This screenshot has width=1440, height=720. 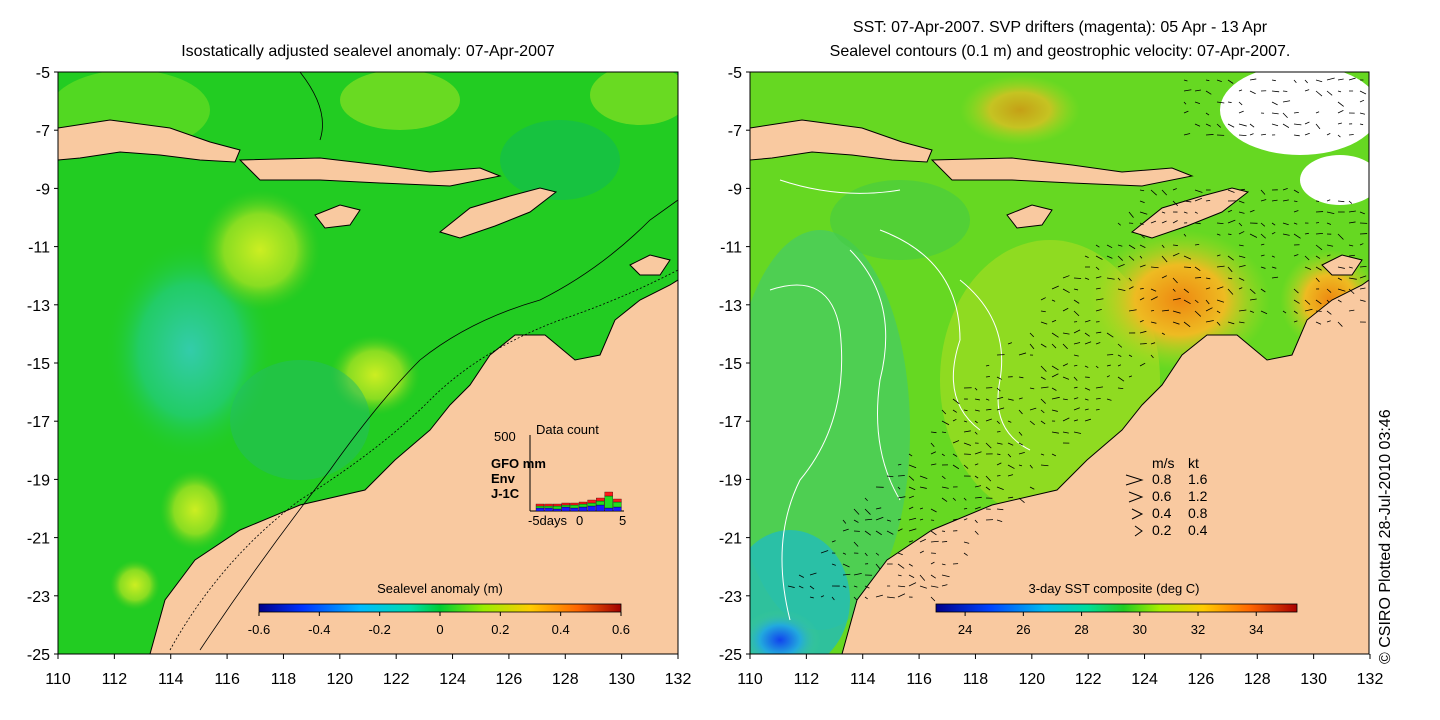 I want to click on left_panel-x-tick-label: 128, so click(x=565, y=679).